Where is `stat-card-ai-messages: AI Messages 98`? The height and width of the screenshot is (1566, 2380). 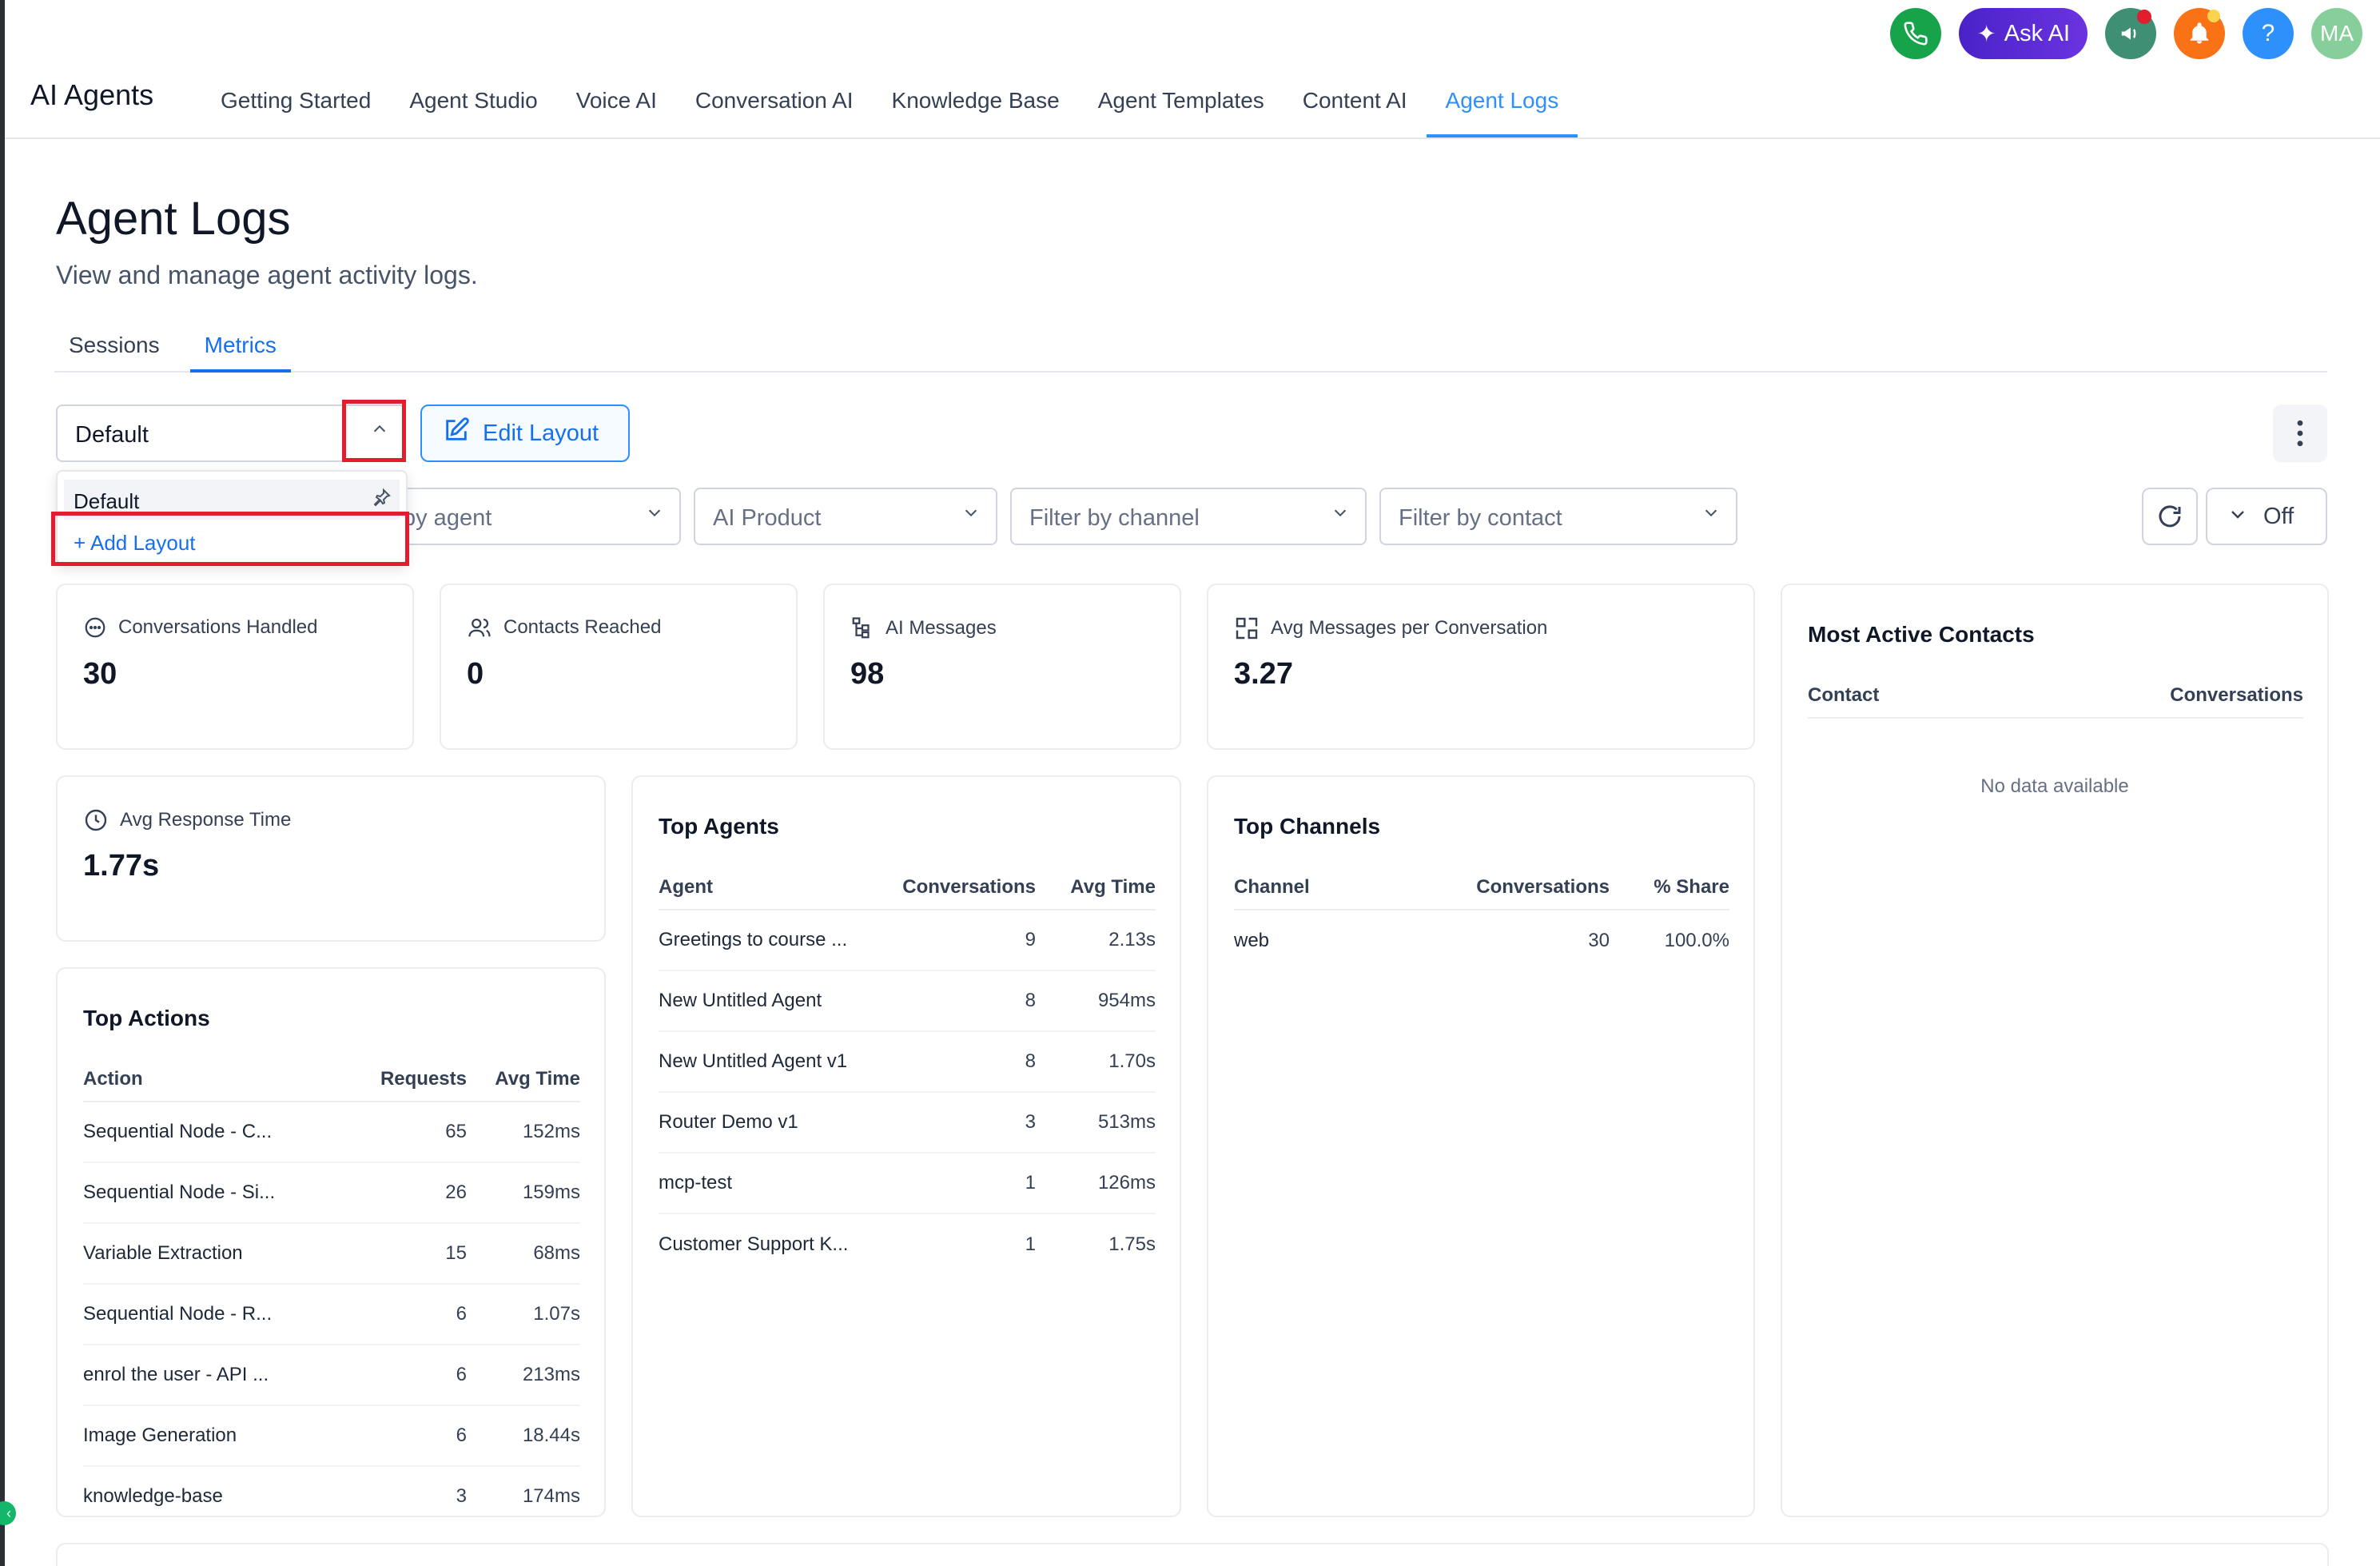 stat-card-ai-messages: AI Messages 98 is located at coordinates (1002, 667).